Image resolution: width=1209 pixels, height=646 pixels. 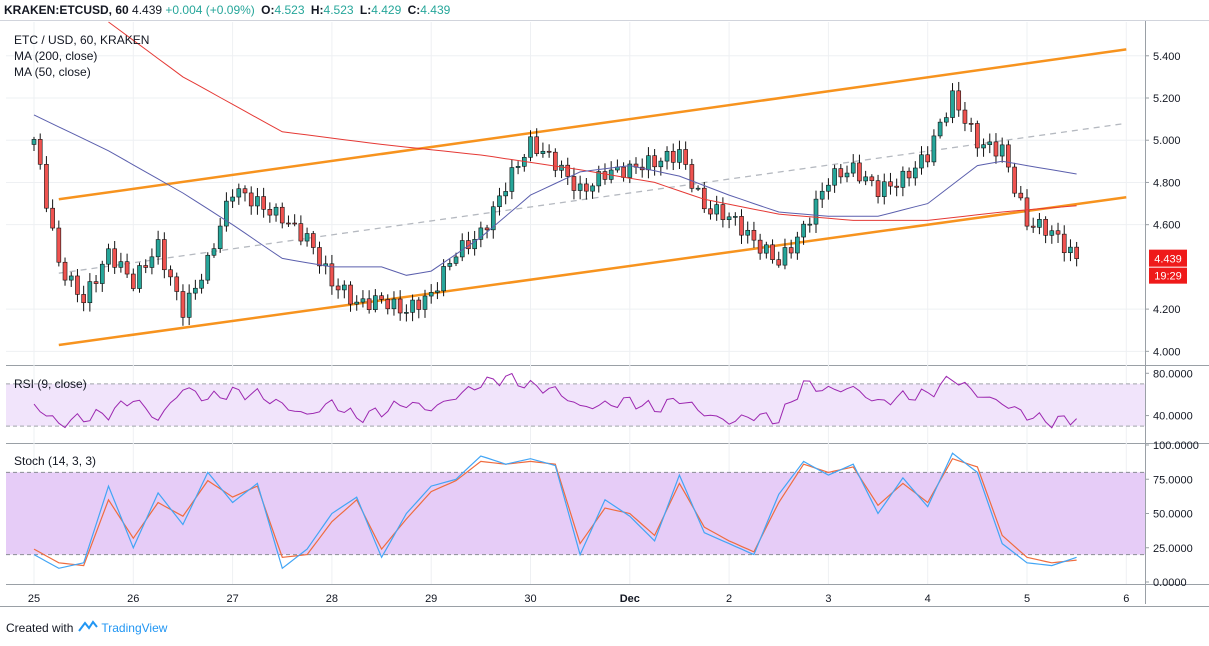 I want to click on tradingview-link: TradingView, so click(x=134, y=628).